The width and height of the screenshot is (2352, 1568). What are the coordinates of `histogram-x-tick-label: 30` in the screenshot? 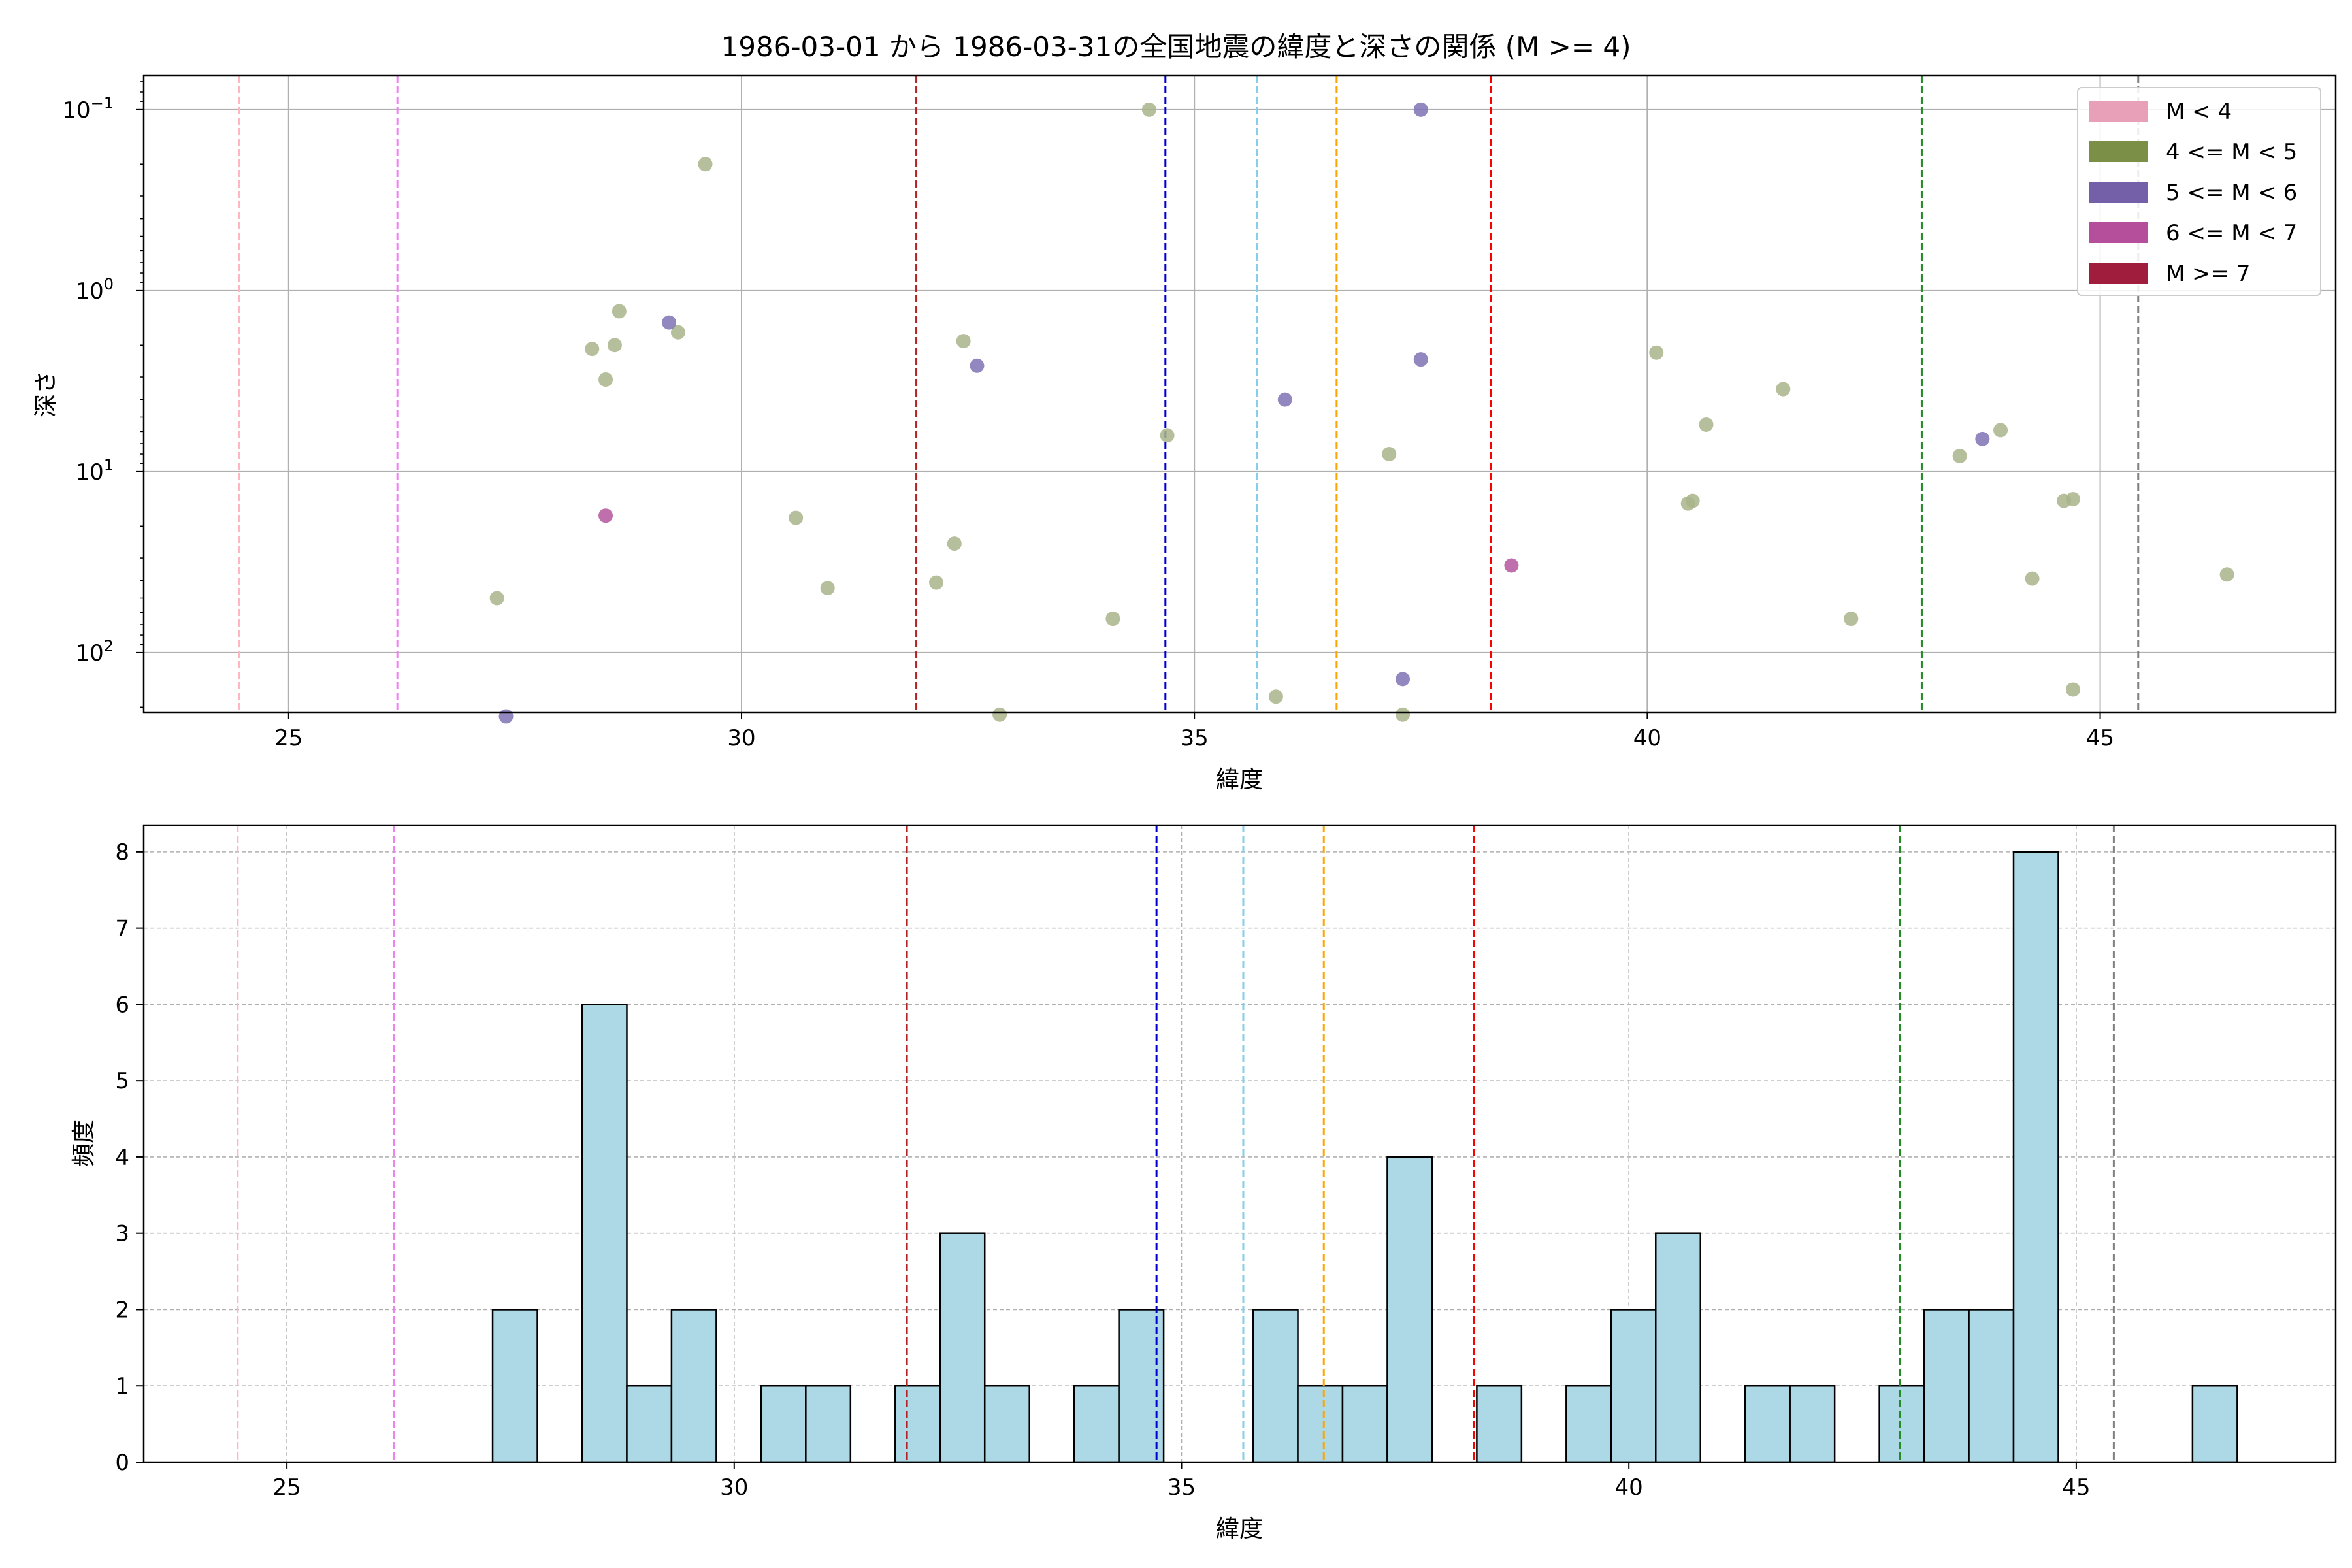 It's located at (734, 1488).